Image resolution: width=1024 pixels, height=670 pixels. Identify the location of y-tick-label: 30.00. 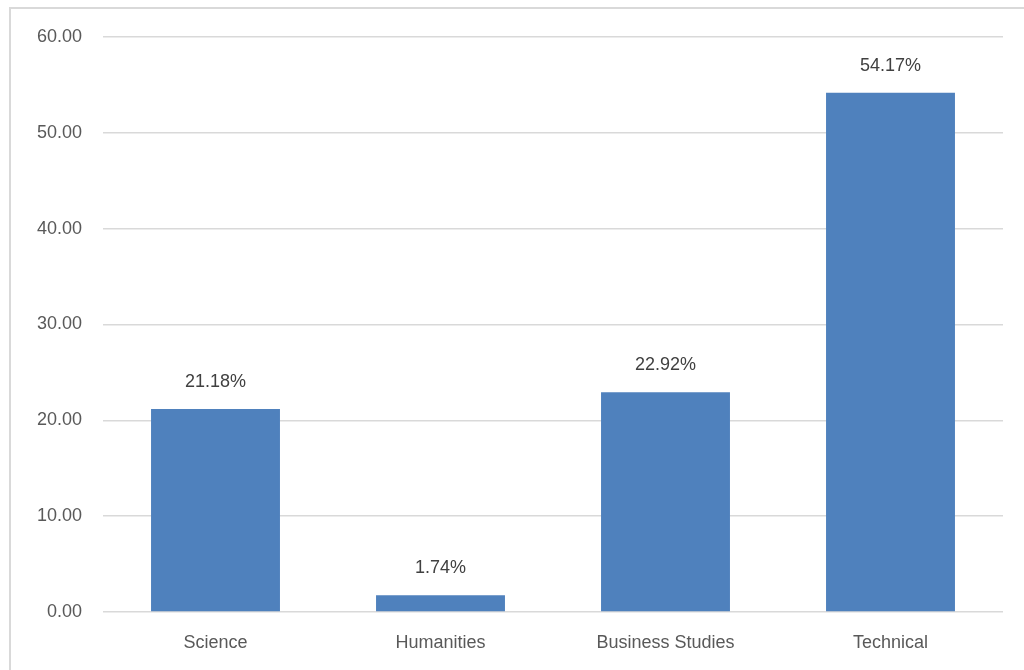
(59, 323).